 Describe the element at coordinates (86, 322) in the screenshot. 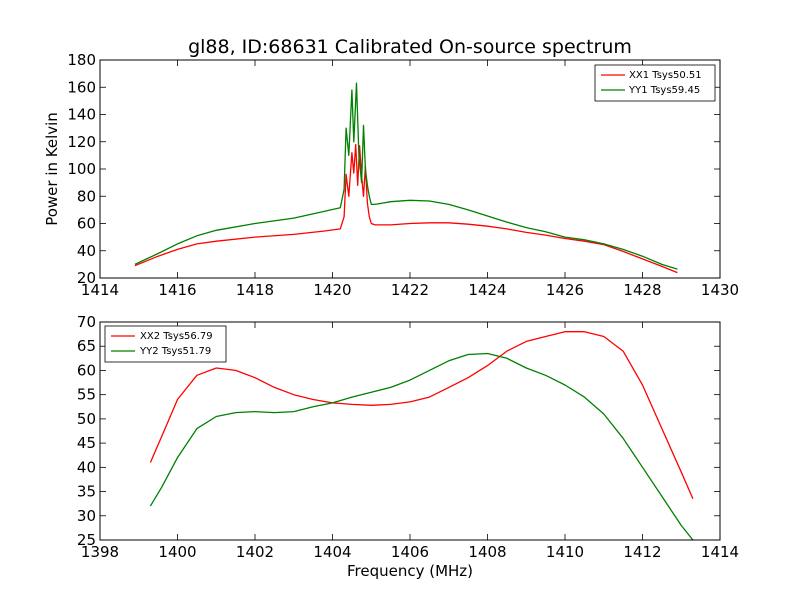

I see `bottom-y-tick-label: 70` at that location.